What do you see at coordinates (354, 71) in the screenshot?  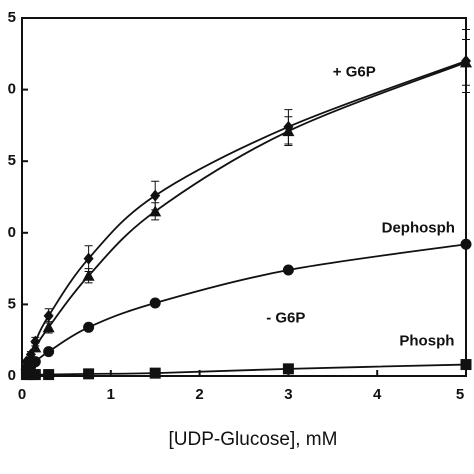 I see `annotation: + G6P` at bounding box center [354, 71].